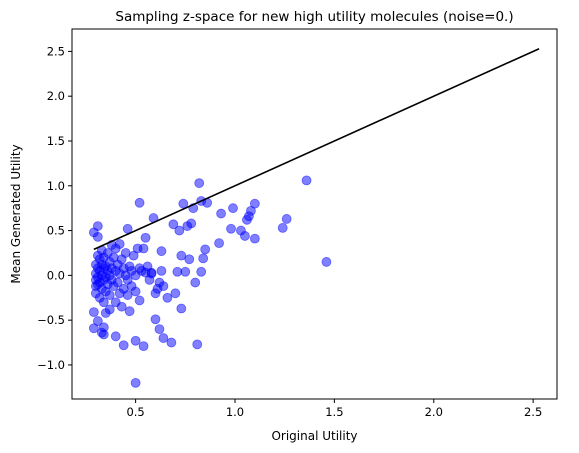 Image resolution: width=579 pixels, height=453 pixels. I want to click on x-tick-label: 0.5, so click(135, 412).